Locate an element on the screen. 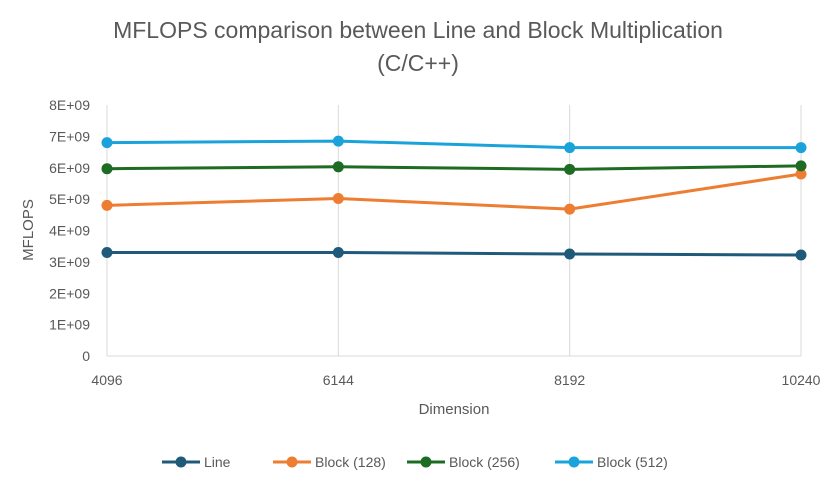 Image resolution: width=837 pixels, height=487 pixels. legend-item: Line is located at coordinates (196, 462).